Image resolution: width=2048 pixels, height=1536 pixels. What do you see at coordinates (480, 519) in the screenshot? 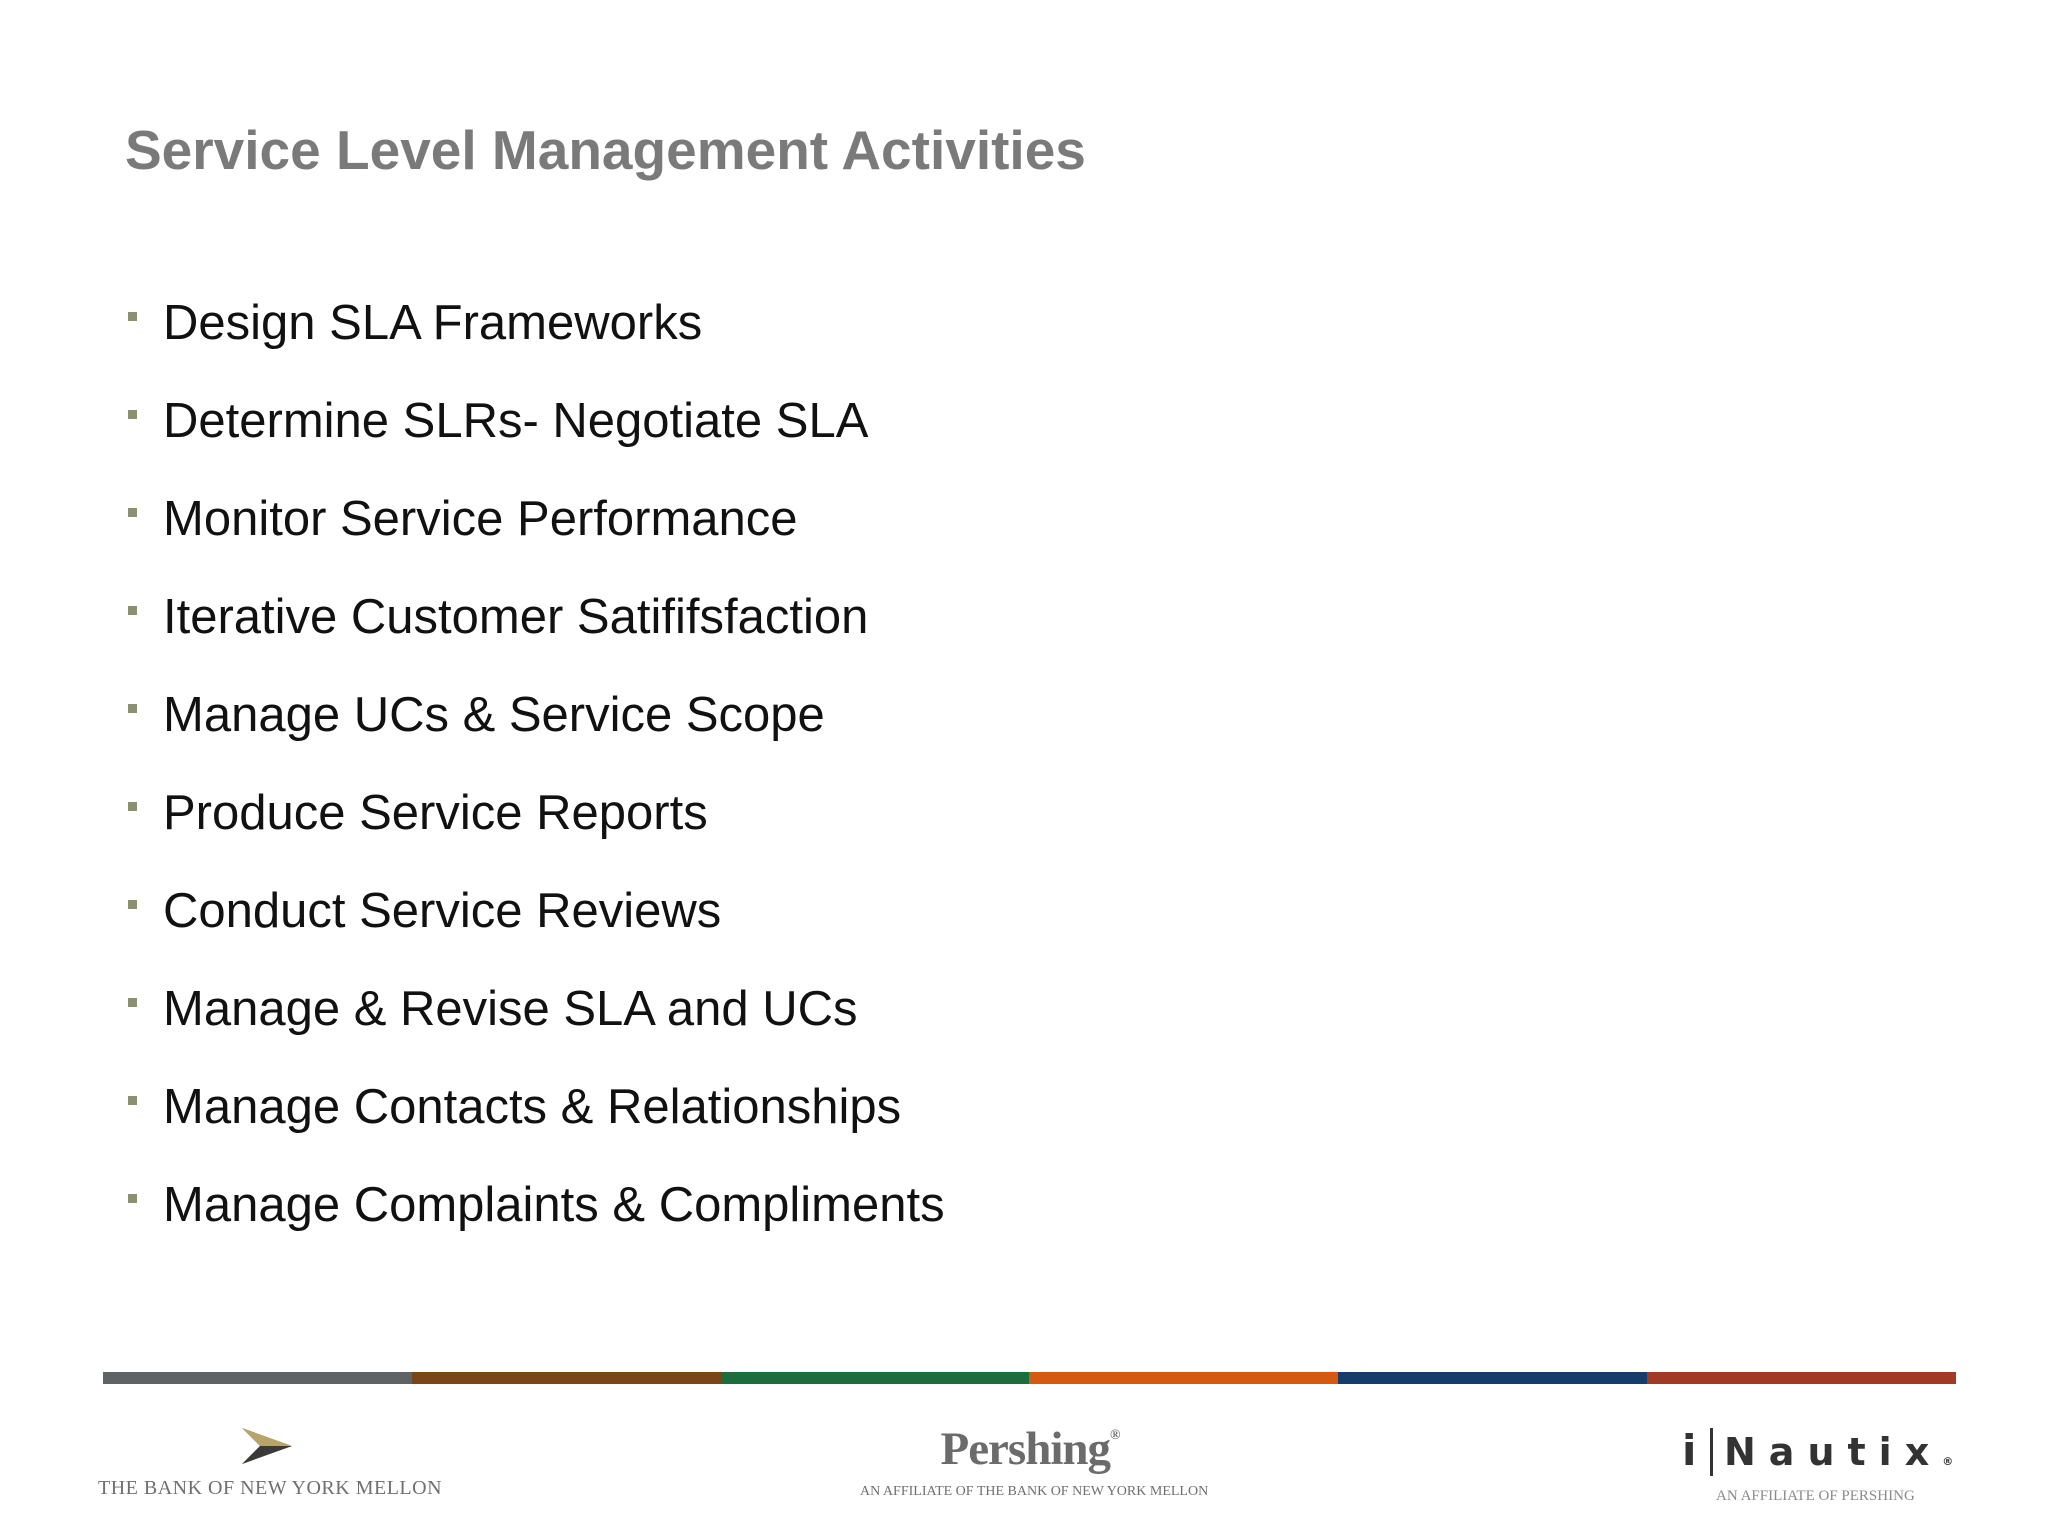
I see `bullet-text: Monitor Service Performance` at bounding box center [480, 519].